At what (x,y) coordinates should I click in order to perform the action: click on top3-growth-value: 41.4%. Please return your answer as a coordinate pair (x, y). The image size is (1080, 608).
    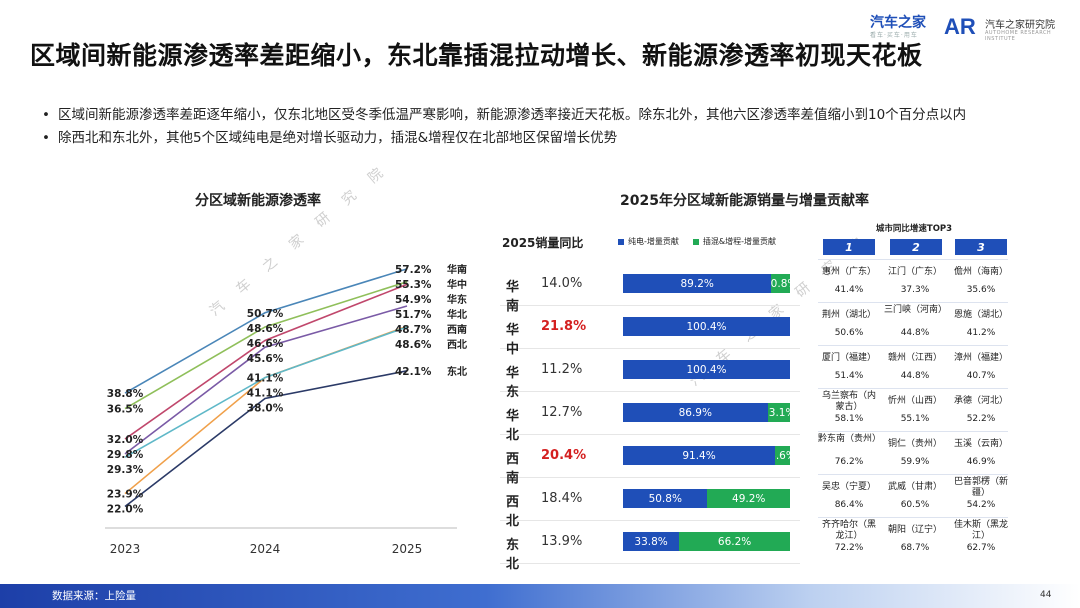
    Looking at the image, I should click on (849, 290).